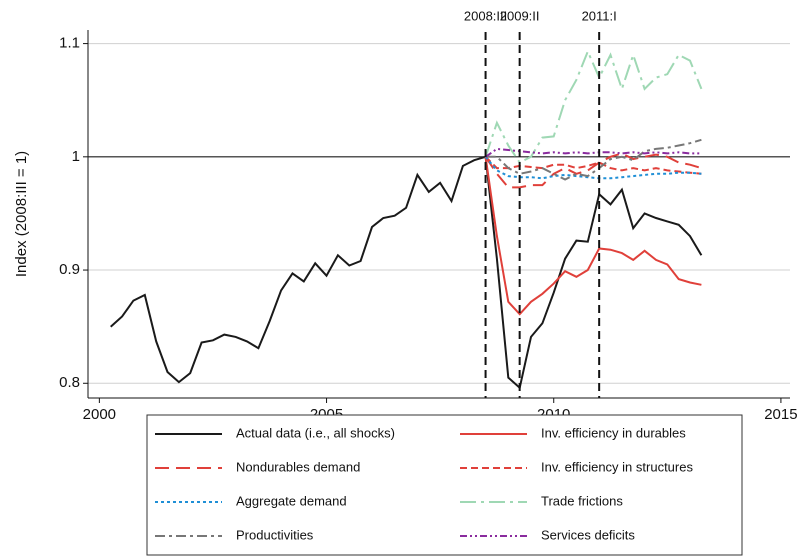  What do you see at coordinates (275, 534) in the screenshot?
I see `legend-label: Productivities` at bounding box center [275, 534].